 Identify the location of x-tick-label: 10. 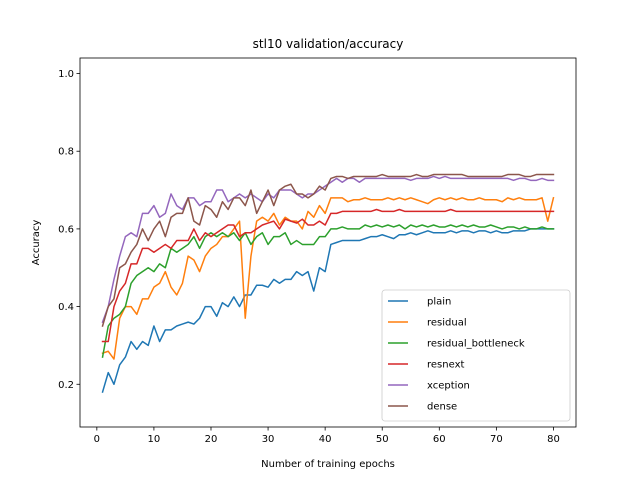
(154, 439).